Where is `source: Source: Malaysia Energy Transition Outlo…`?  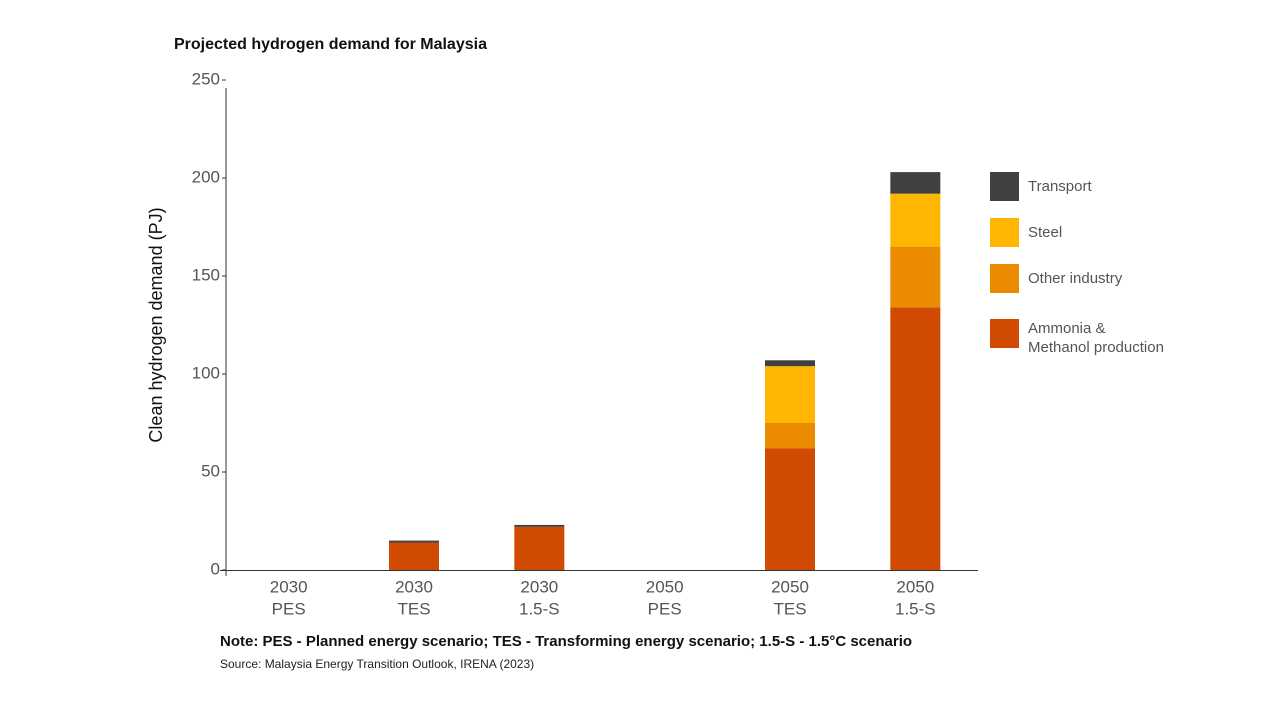 source: Source: Malaysia Energy Transition Outlo… is located at coordinates (377, 664).